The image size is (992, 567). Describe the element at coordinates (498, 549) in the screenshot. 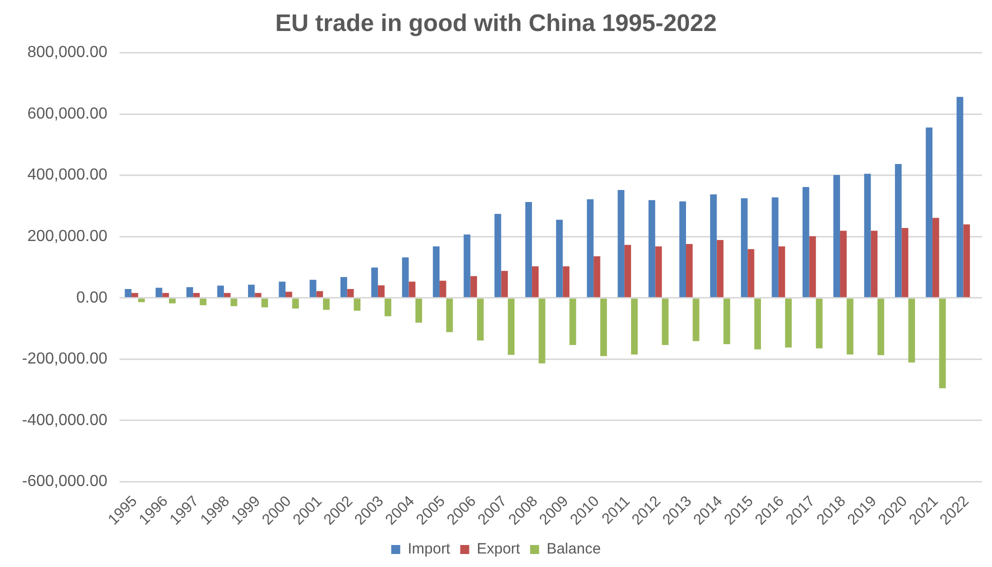

I see `legend-label: Export` at that location.